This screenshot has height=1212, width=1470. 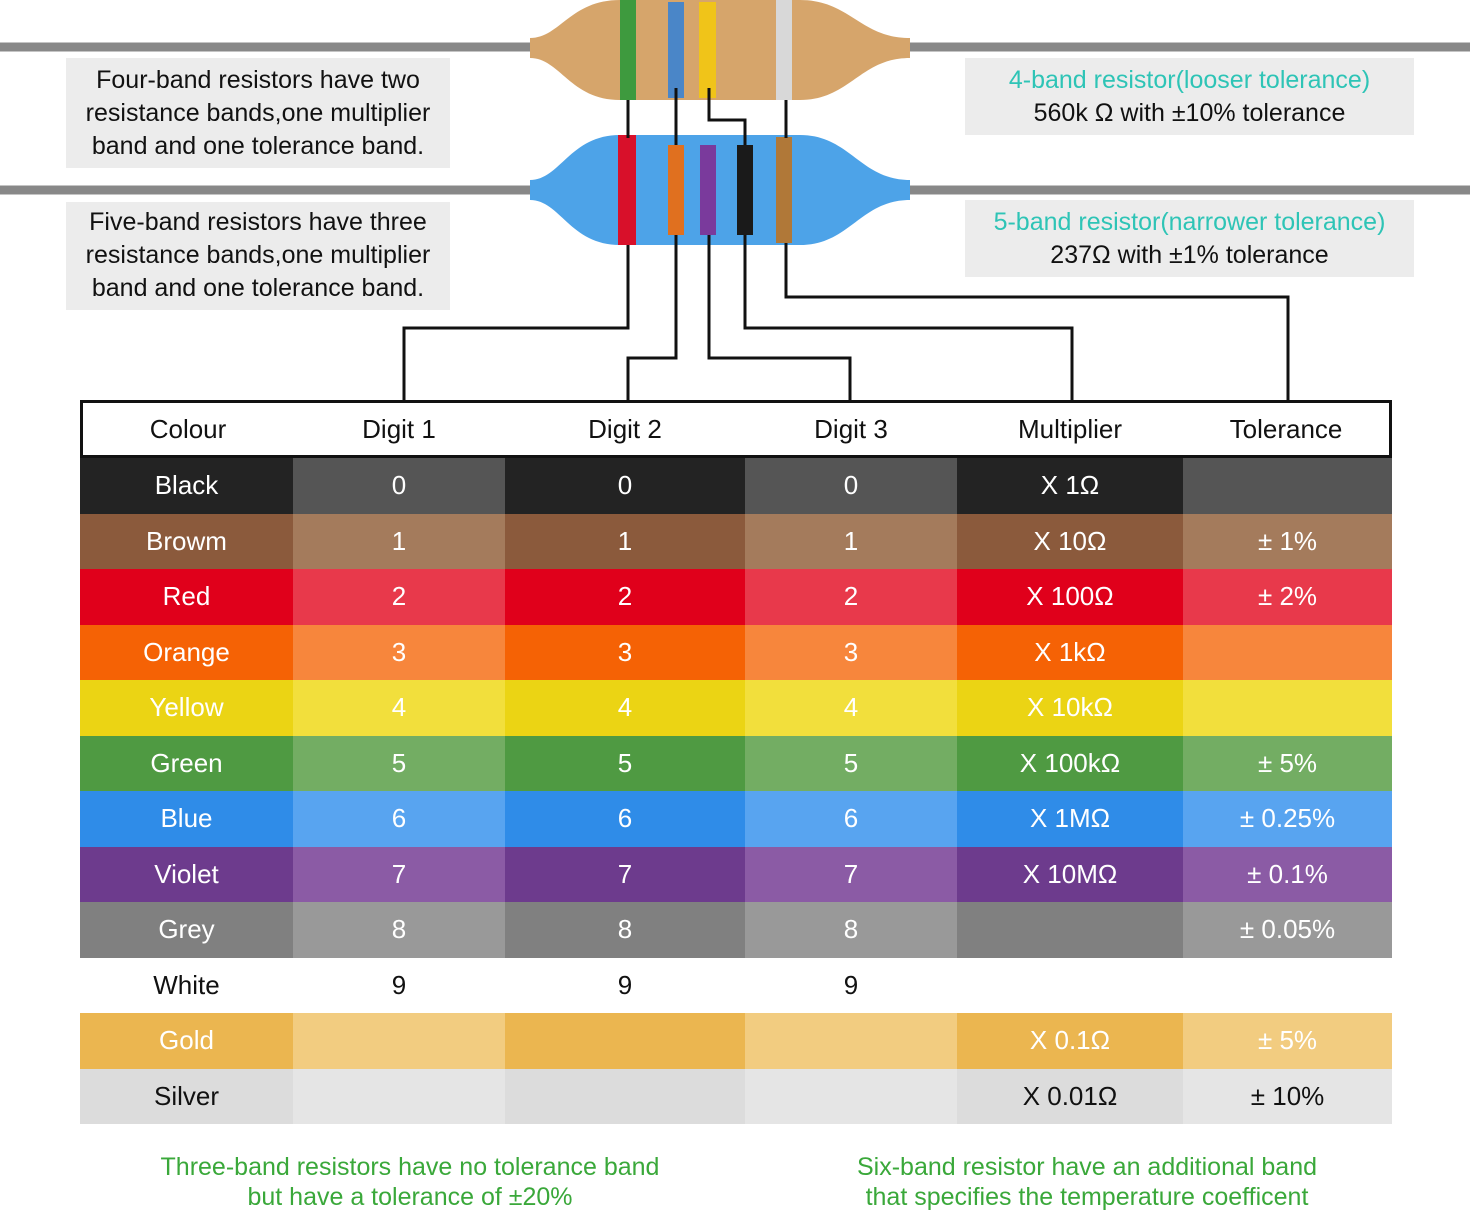 What do you see at coordinates (1070, 428) in the screenshot?
I see `header-cell: Multiplier` at bounding box center [1070, 428].